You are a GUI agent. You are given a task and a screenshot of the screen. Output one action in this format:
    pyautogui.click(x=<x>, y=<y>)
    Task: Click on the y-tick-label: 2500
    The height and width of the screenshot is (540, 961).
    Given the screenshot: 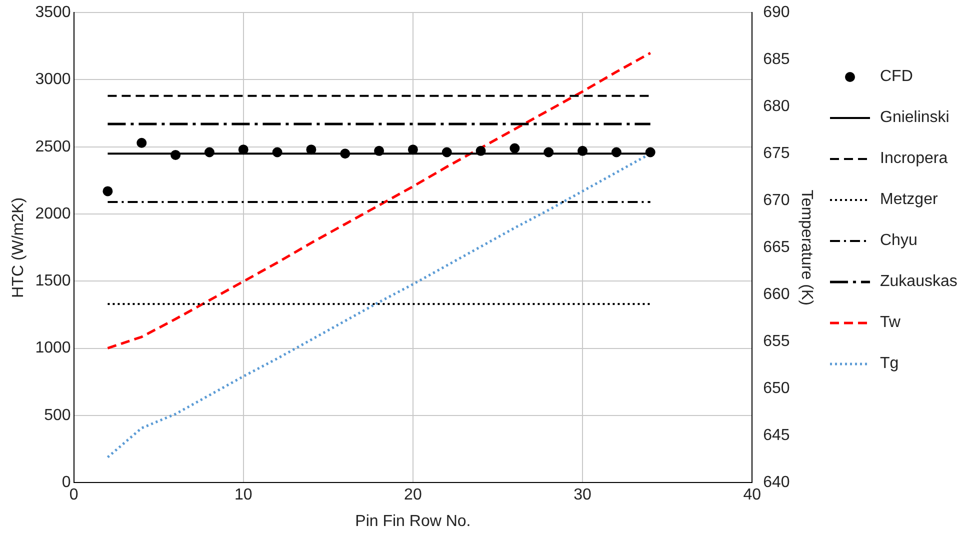 What is the action you would take?
    pyautogui.click(x=53, y=147)
    